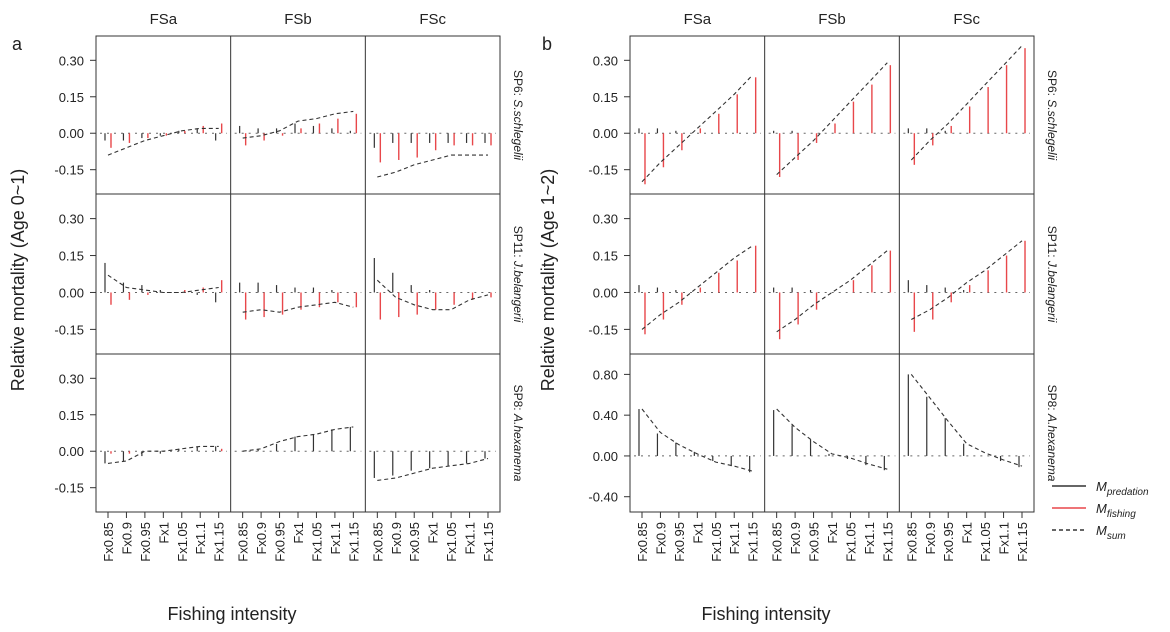 This screenshot has width=1170, height=632. What do you see at coordinates (1052, 129) in the screenshot?
I see `row-label-species: S.schlegelii` at bounding box center [1052, 129].